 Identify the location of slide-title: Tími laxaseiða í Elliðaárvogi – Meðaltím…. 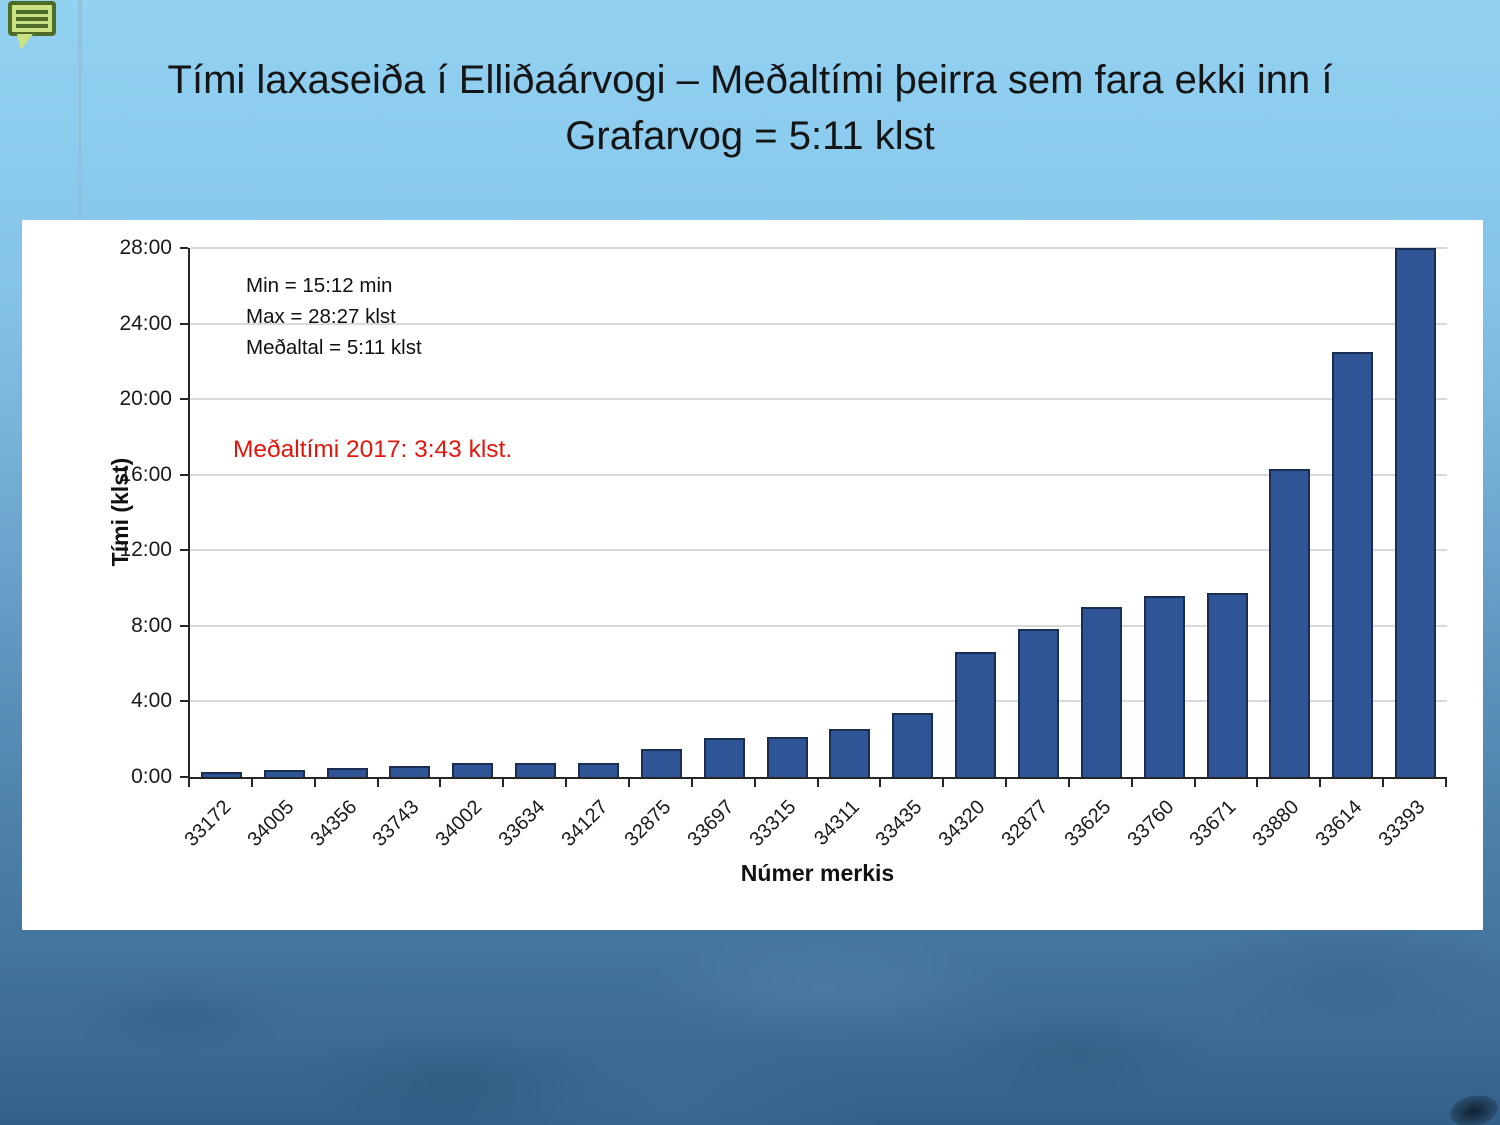
(750, 108).